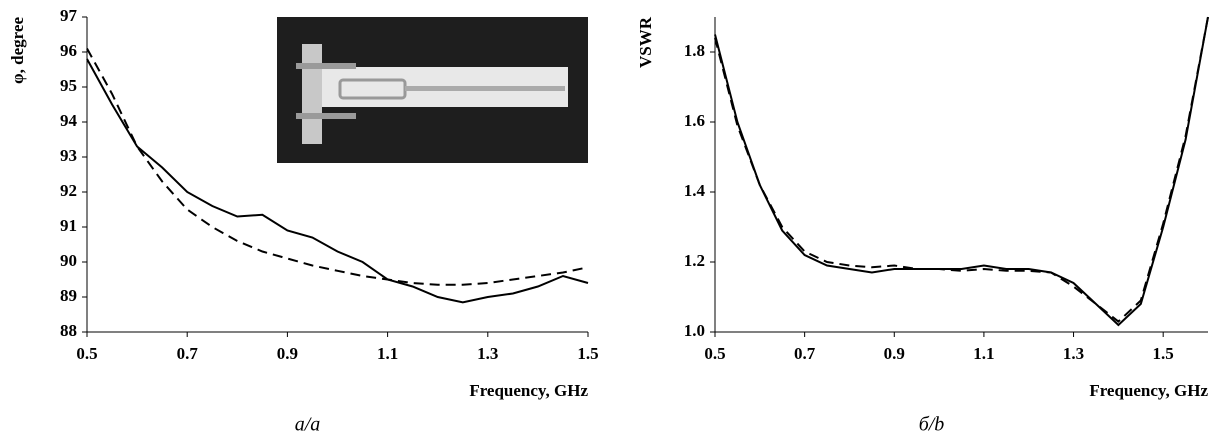 This screenshot has width=1215, height=448. I want to click on y-tick-label: 88, so click(68, 330).